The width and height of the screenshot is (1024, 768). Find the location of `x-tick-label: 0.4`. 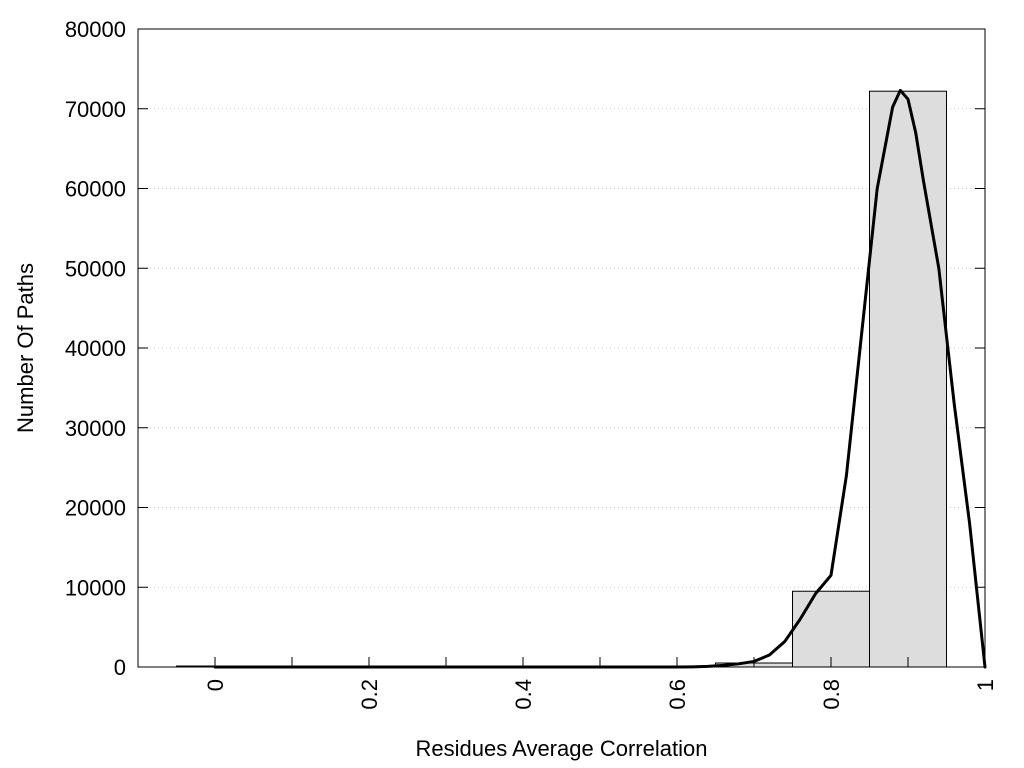

x-tick-label: 0.4 is located at coordinates (523, 694).